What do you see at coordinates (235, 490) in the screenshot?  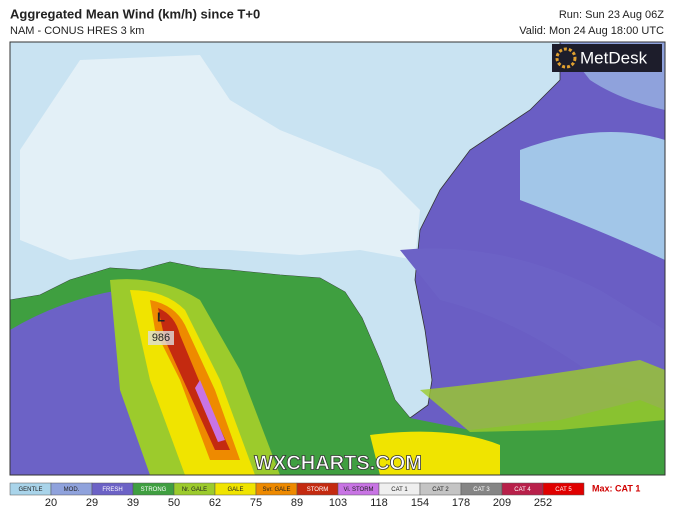 I see `legend-category: GALE` at bounding box center [235, 490].